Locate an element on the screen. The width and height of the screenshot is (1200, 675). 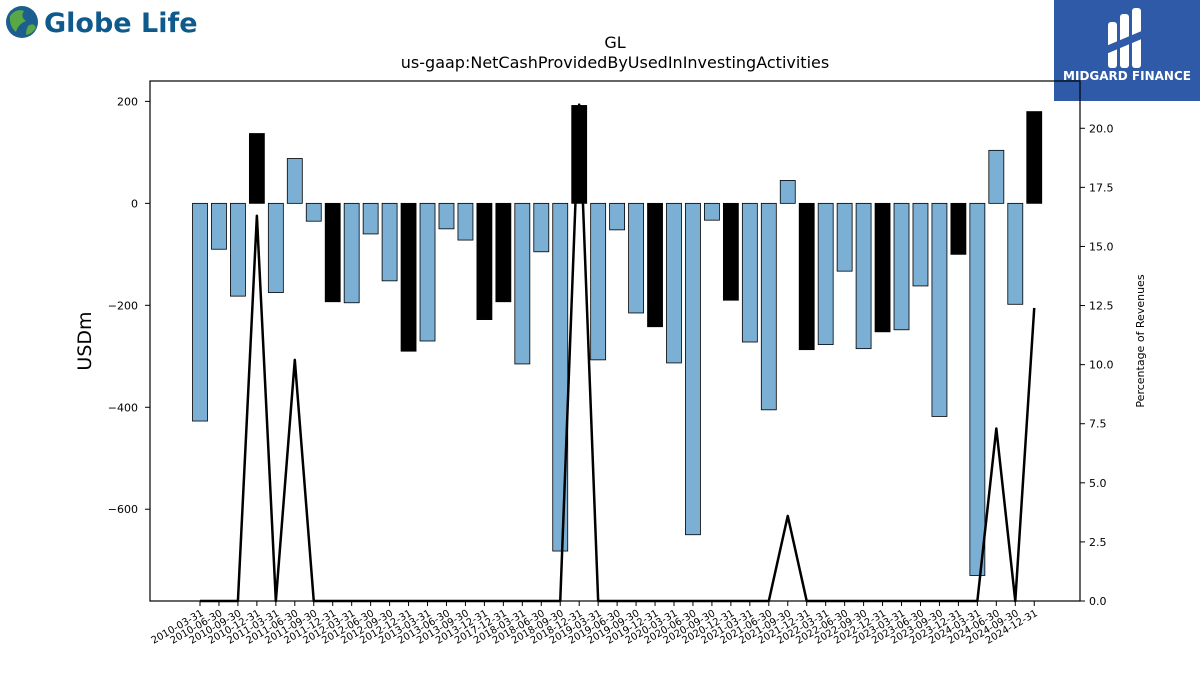
y-tick-label: −600 is located at coordinates (123, 509).